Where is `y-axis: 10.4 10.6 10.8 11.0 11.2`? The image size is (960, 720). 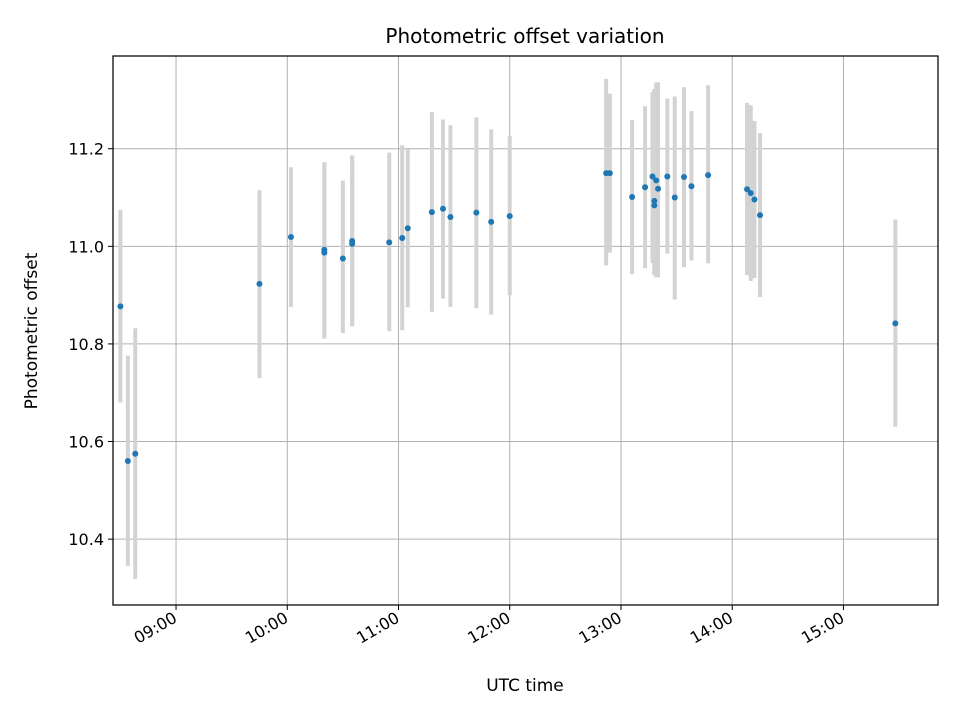 y-axis: 10.4 10.6 10.8 11.0 11.2 is located at coordinates (90, 344).